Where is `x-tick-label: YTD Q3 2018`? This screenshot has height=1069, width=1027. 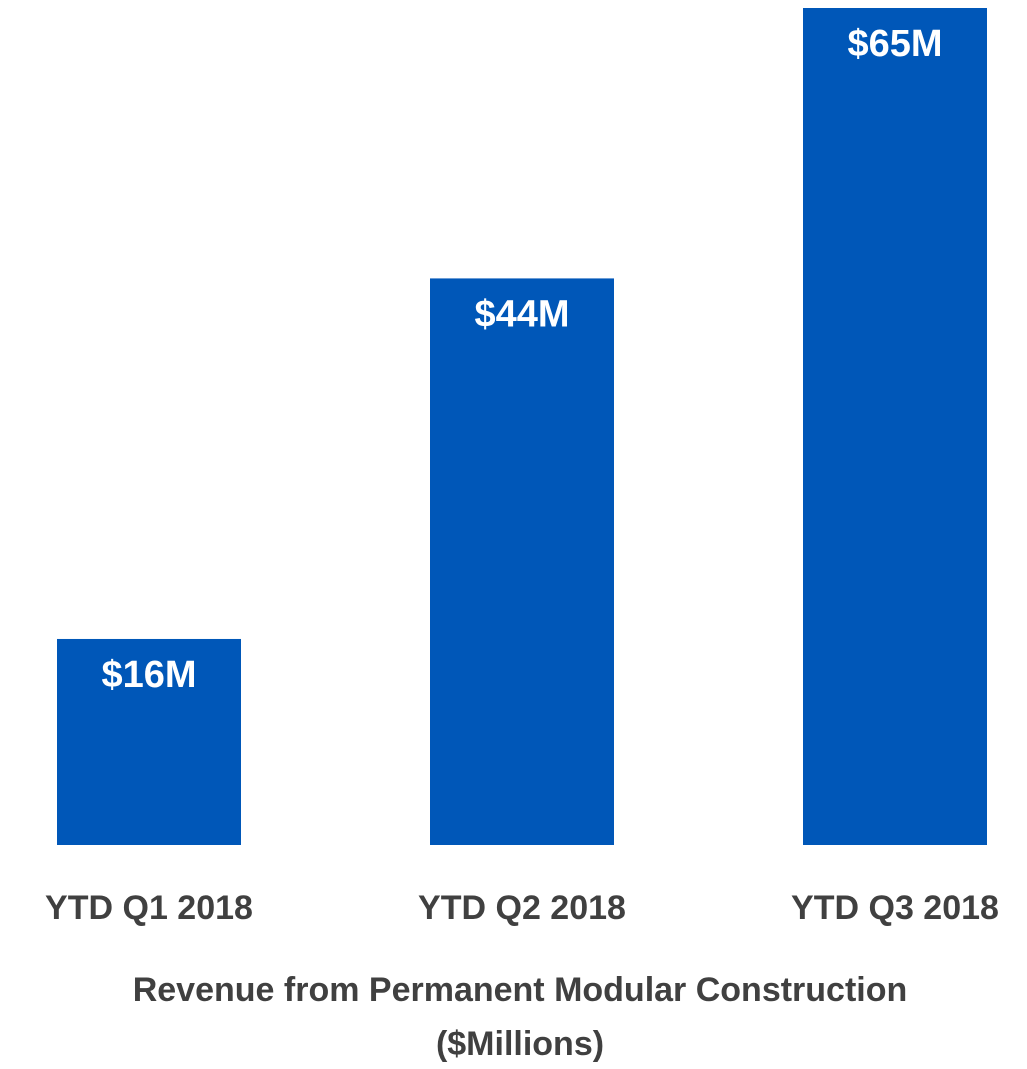
x-tick-label: YTD Q3 2018 is located at coordinates (895, 908).